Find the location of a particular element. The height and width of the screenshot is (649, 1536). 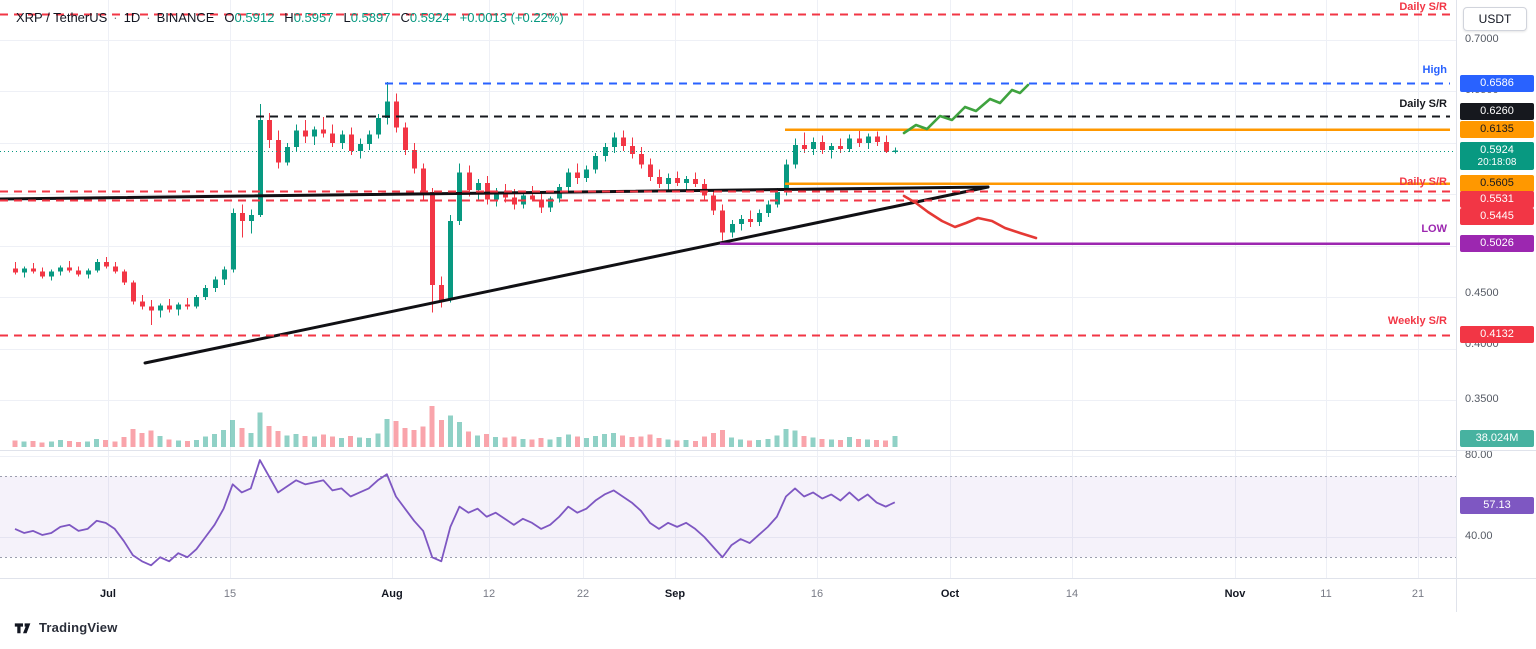

footer: TradingView is located at coordinates (66, 627).